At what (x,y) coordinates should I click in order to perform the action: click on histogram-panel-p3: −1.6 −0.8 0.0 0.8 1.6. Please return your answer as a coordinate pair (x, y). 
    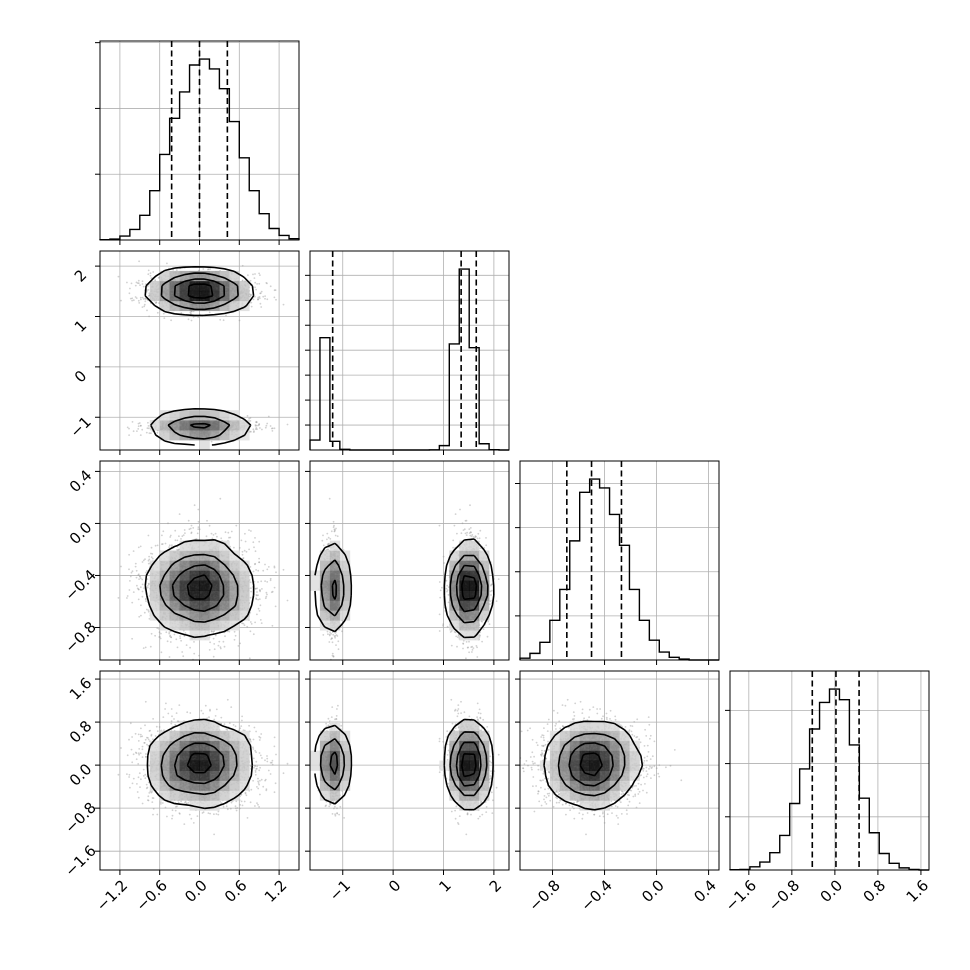
    Looking at the image, I should click on (827, 792).